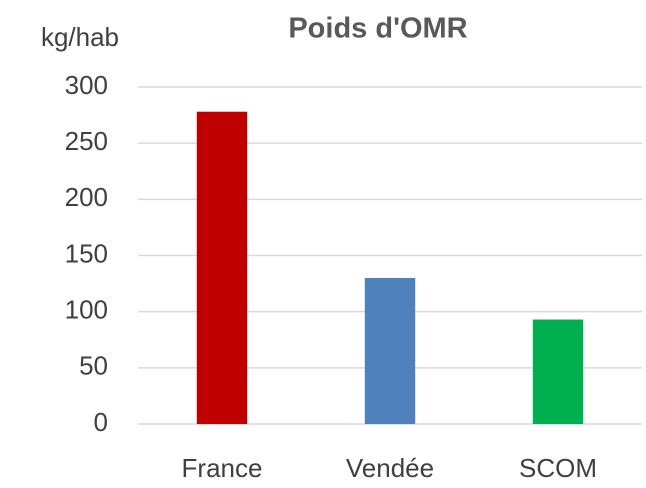 This screenshot has height=488, width=646. I want to click on x-tick-label: Vendée, so click(390, 468).